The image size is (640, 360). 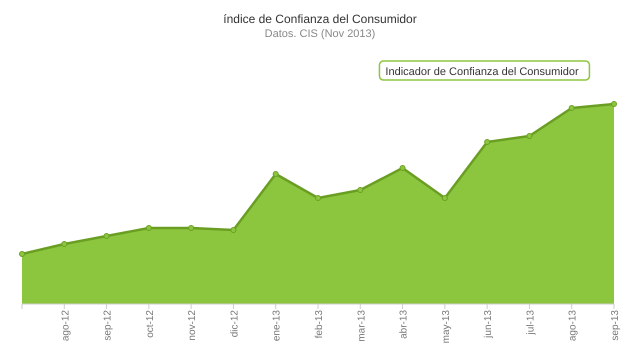 What do you see at coordinates (573, 326) in the screenshot?
I see `x-tick-label: ago-13` at bounding box center [573, 326].